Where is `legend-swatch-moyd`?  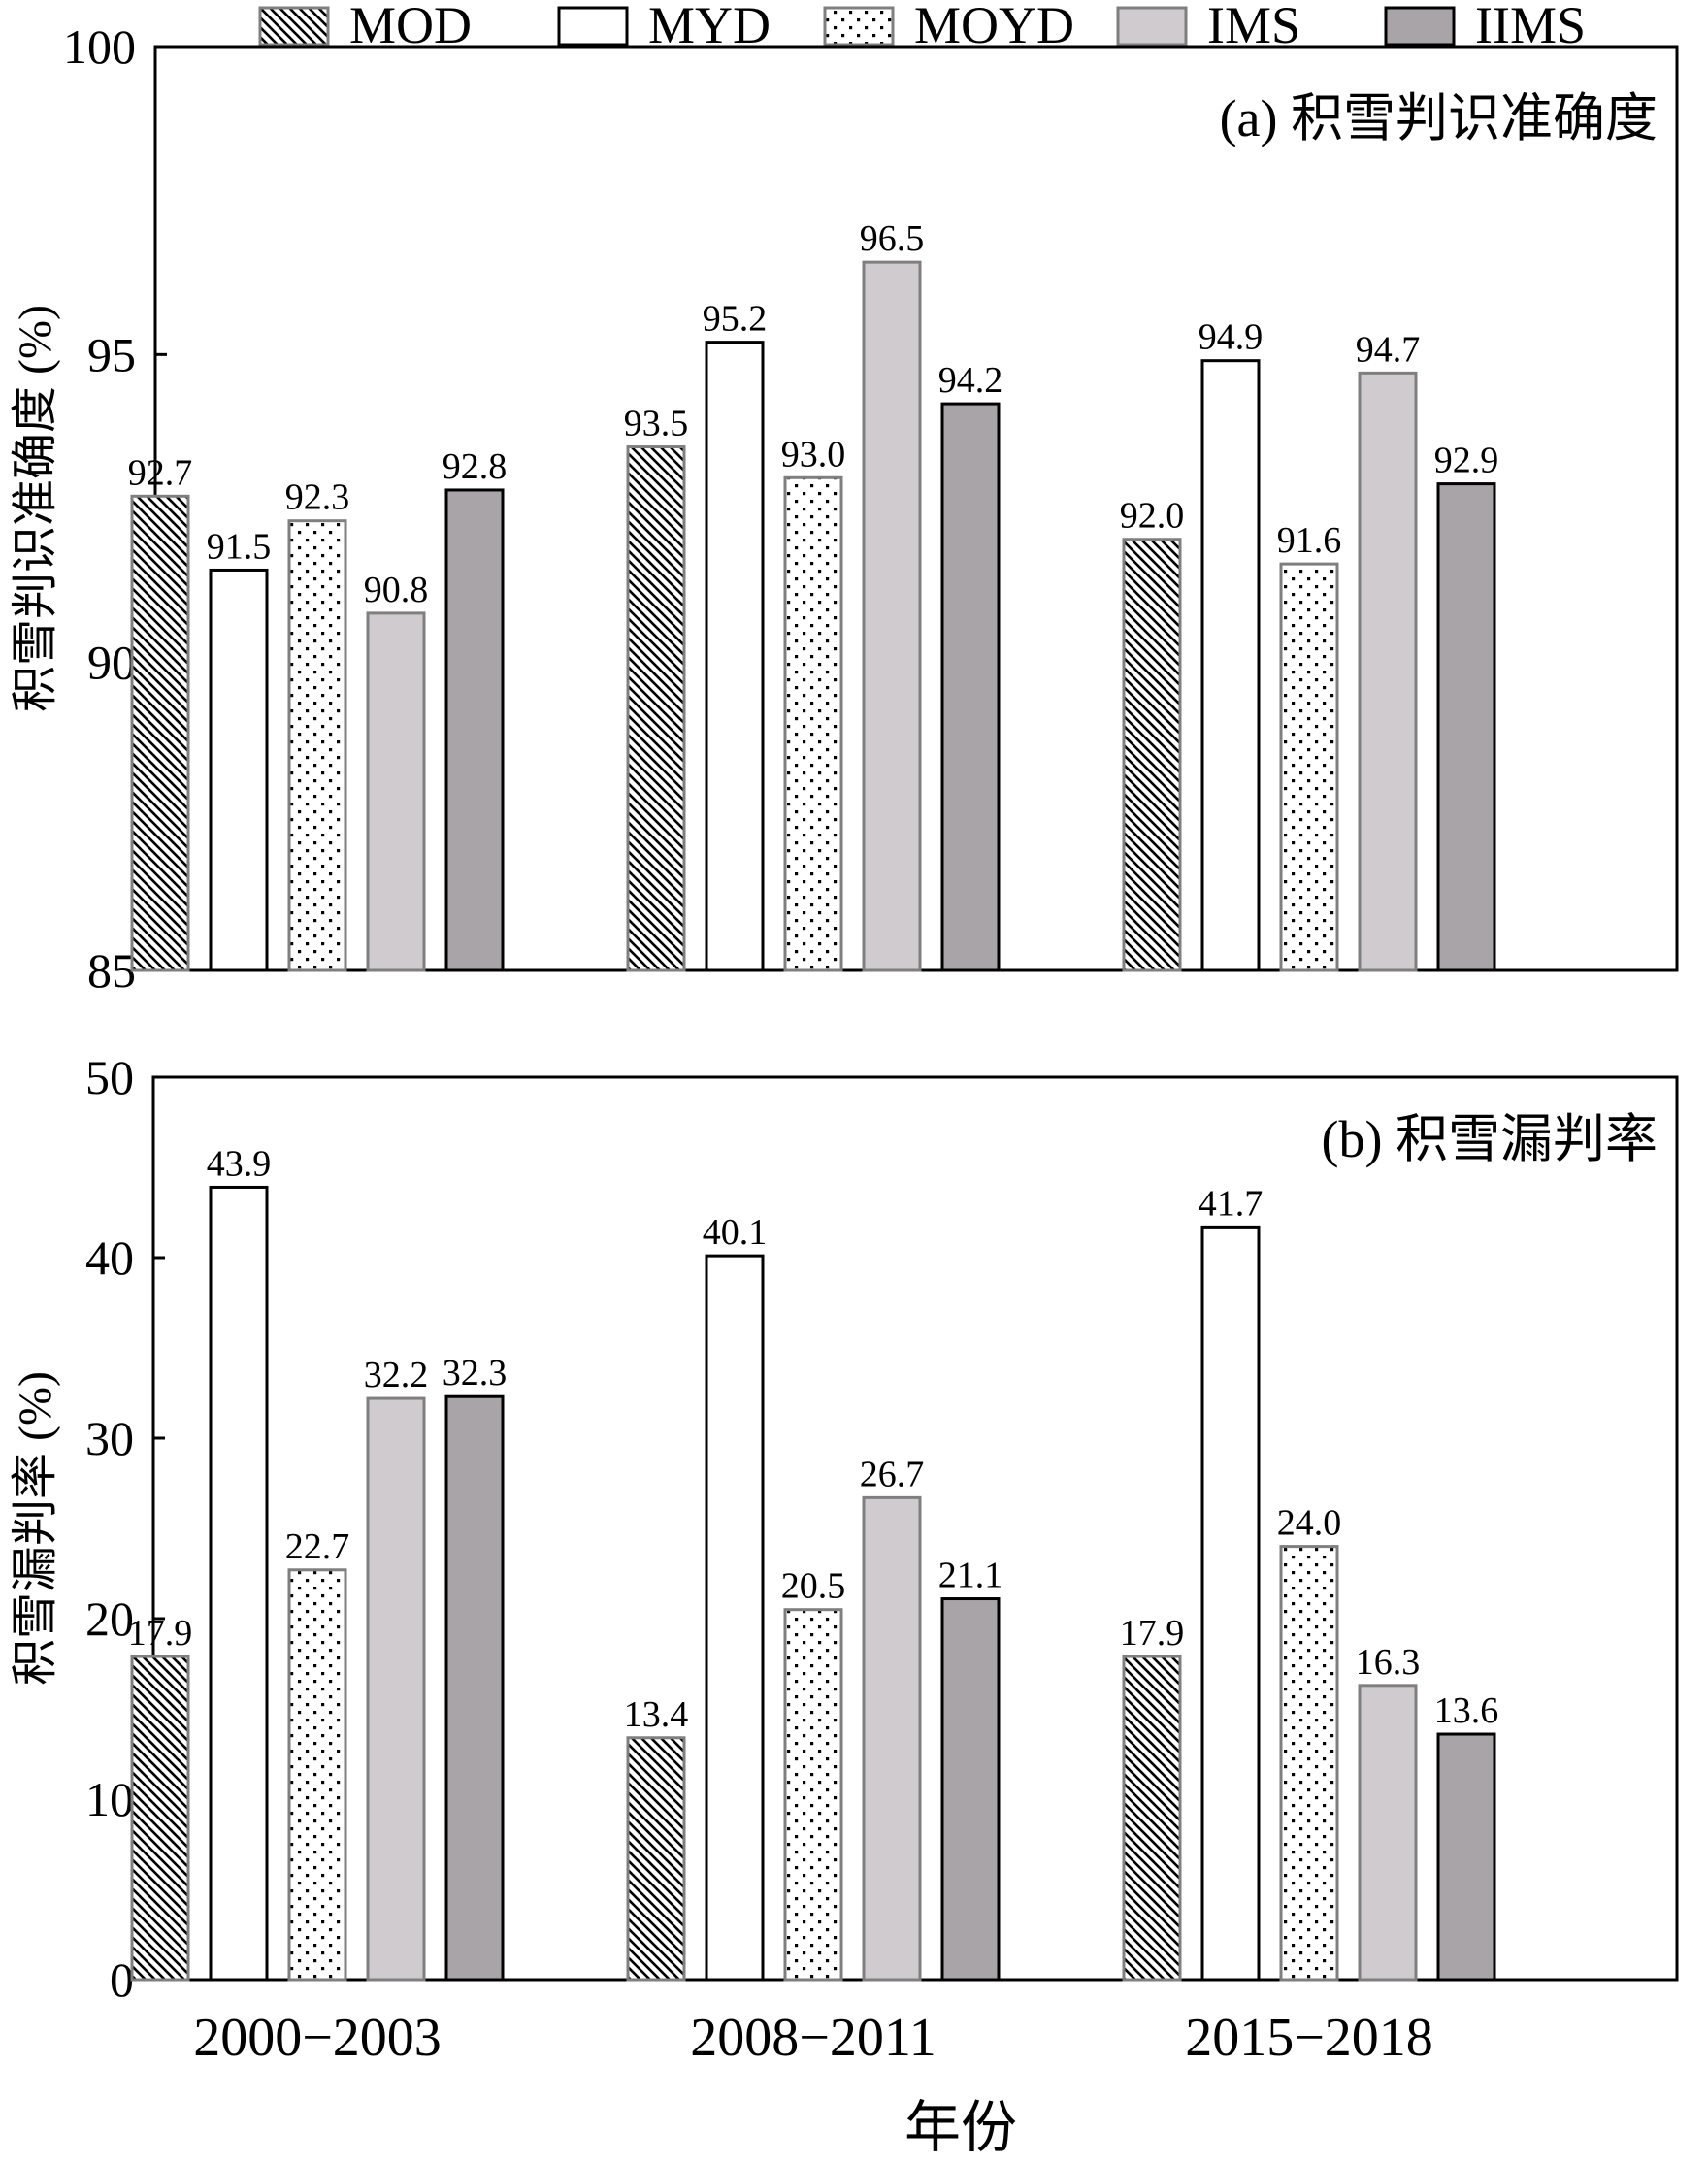
legend-swatch-moyd is located at coordinates (859, 26).